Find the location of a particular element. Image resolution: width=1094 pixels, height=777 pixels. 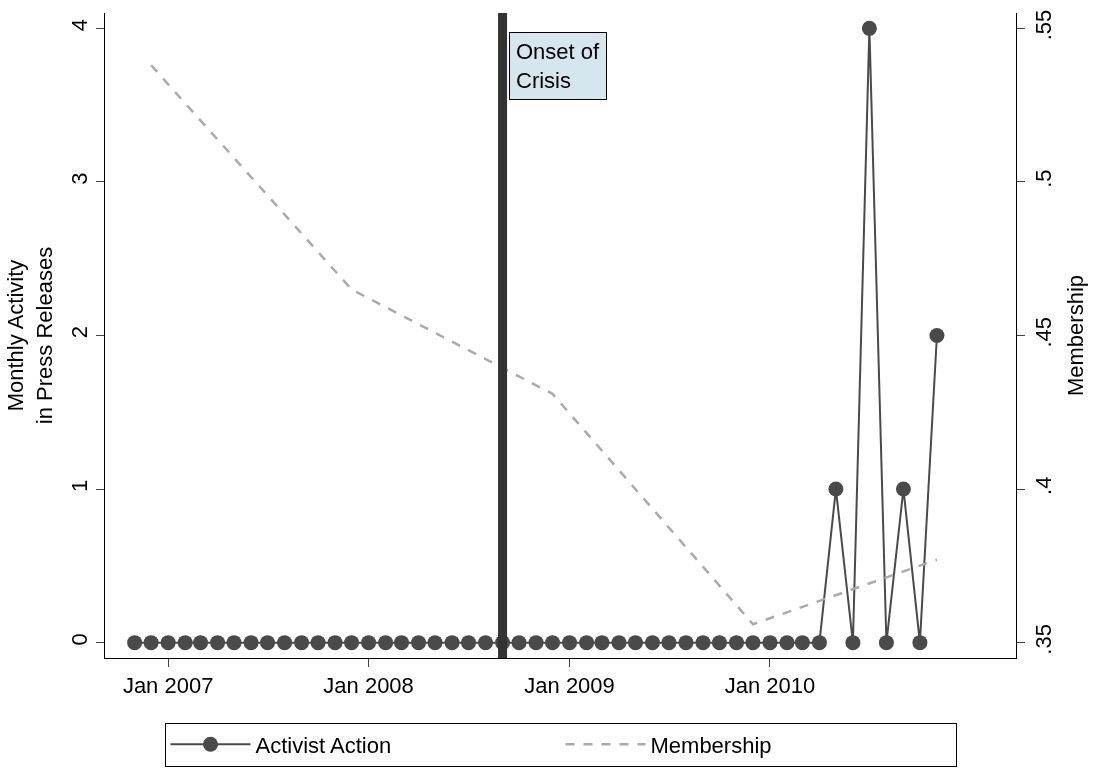

y-tick-label: 2 is located at coordinates (80, 332).